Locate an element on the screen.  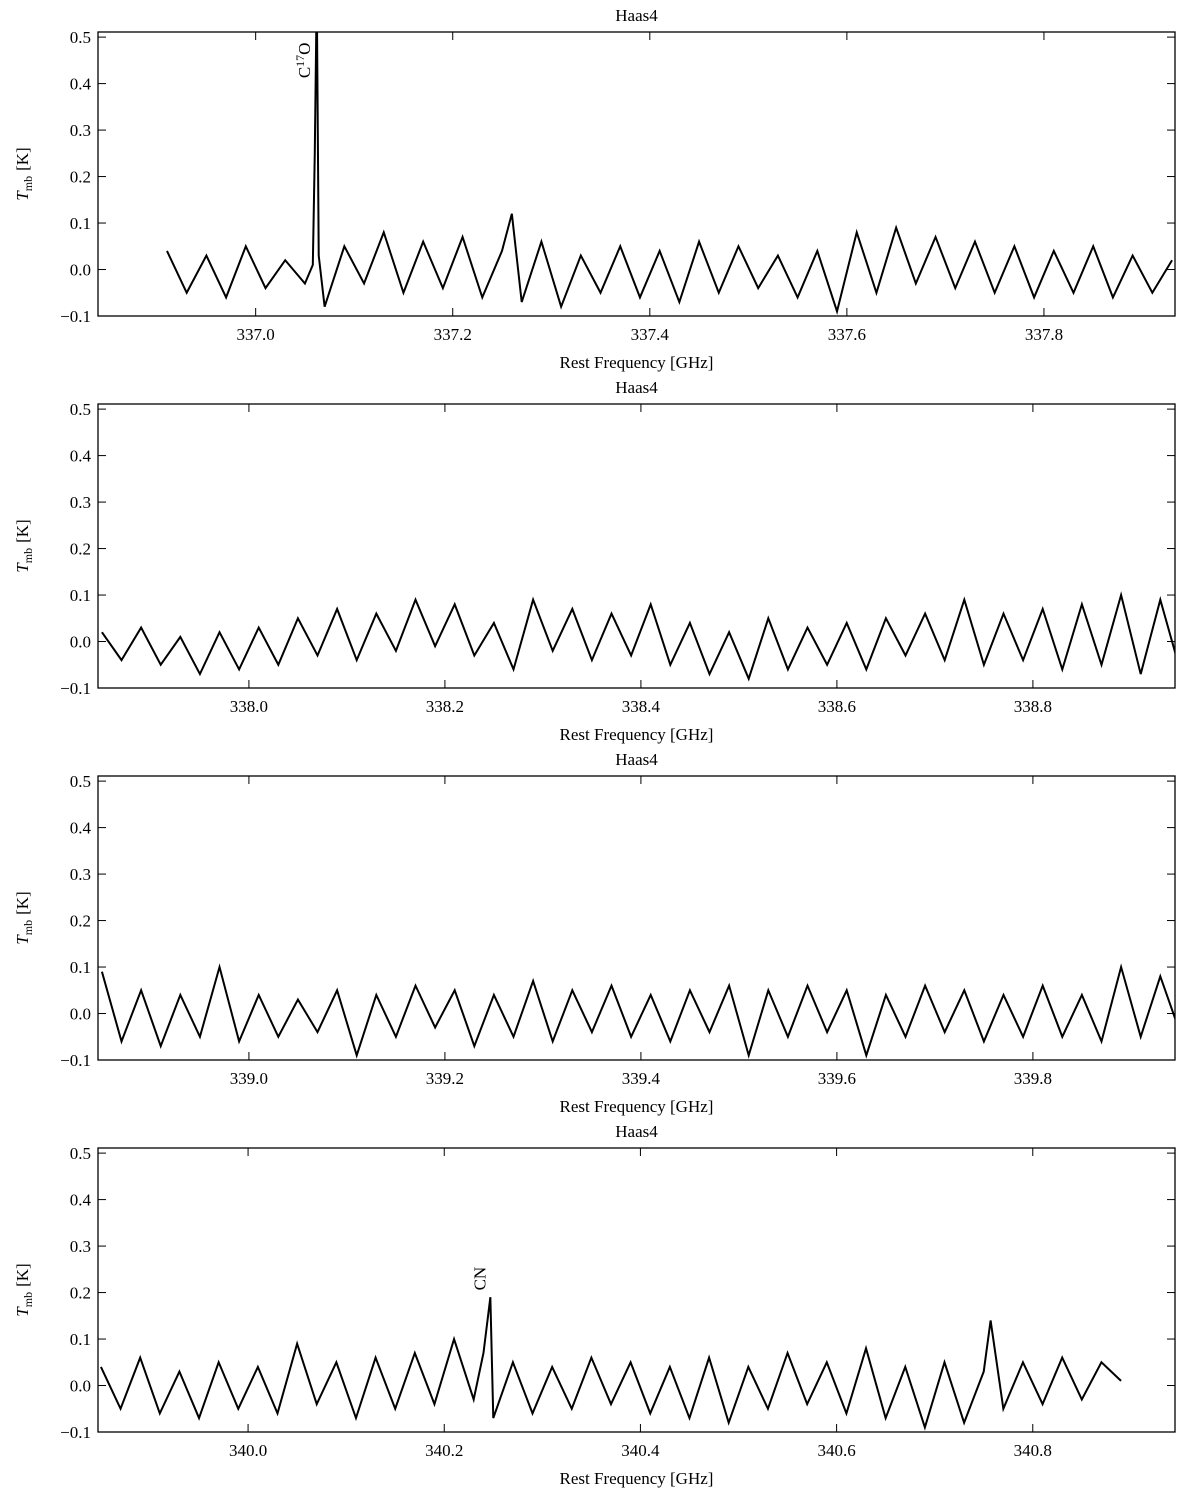
x-tick-label: 338.0 is located at coordinates (249, 706).